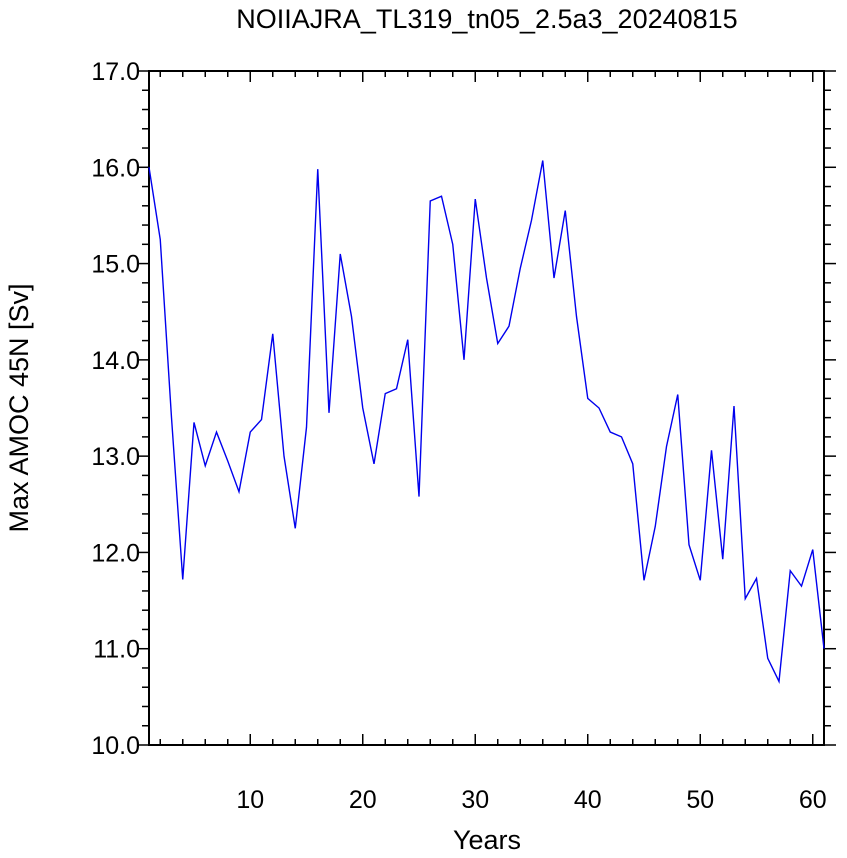 This screenshot has height=858, width=847. Describe the element at coordinates (115, 361) in the screenshot. I see `y-tick-label: 14.0` at that location.